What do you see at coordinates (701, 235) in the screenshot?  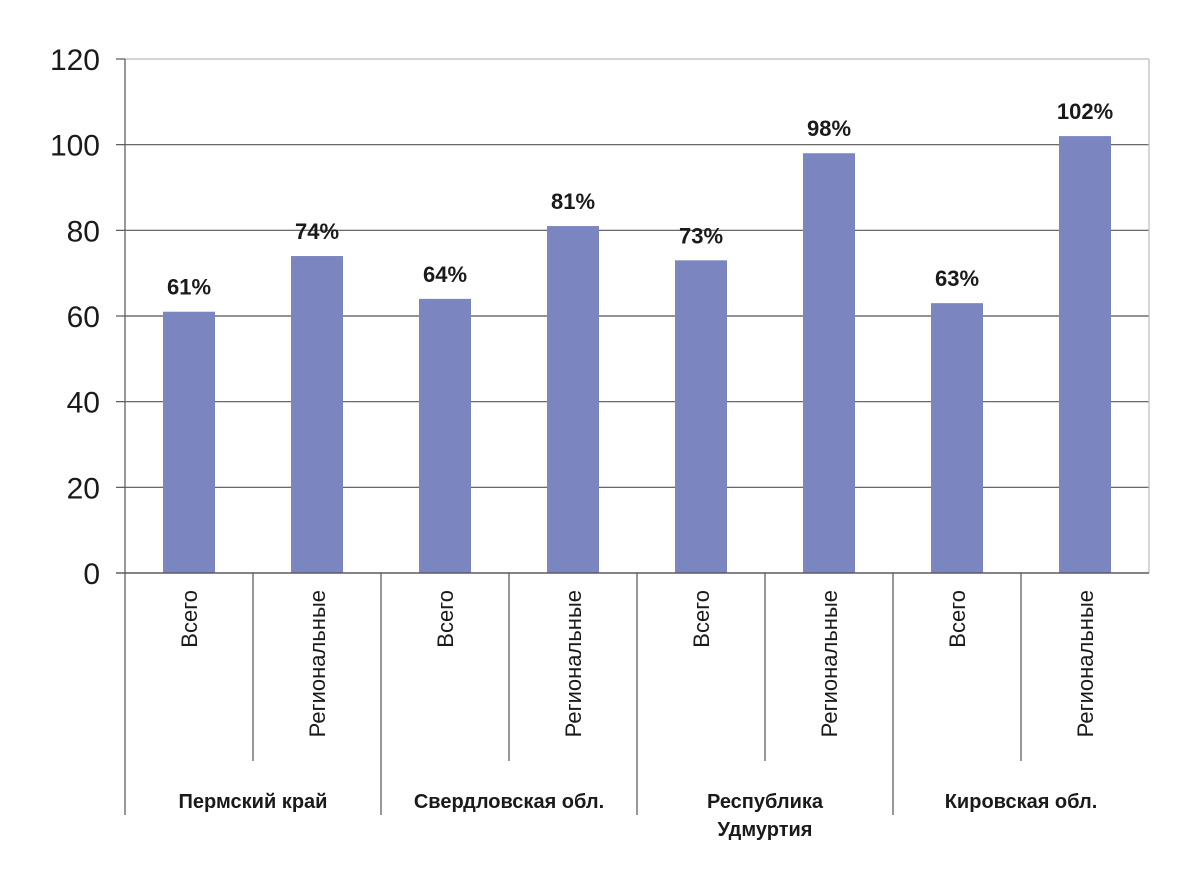 I see `data-label: 73%` at bounding box center [701, 235].